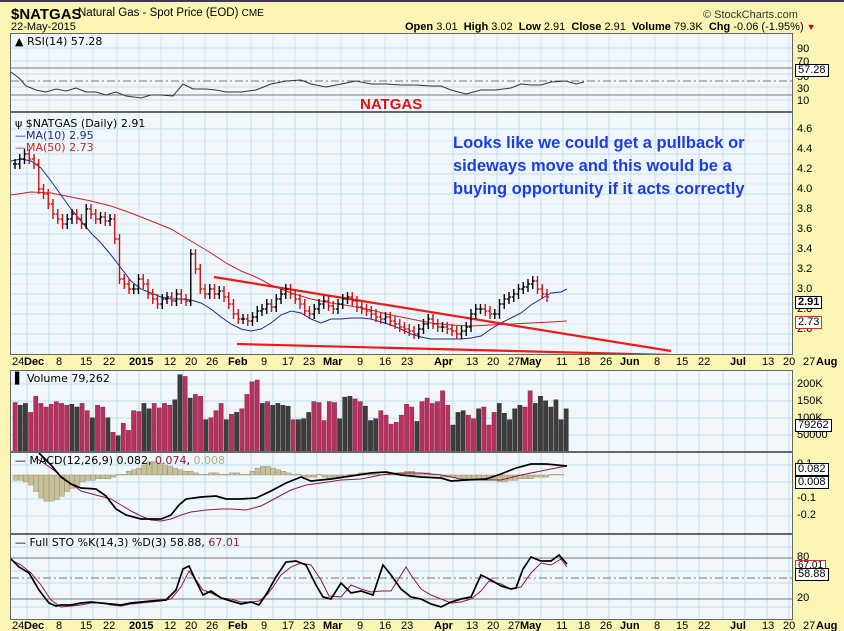 Image resolution: width=844 pixels, height=631 pixels. What do you see at coordinates (812, 469) in the screenshot?
I see `macd-value-tag: 0.082` at bounding box center [812, 469].